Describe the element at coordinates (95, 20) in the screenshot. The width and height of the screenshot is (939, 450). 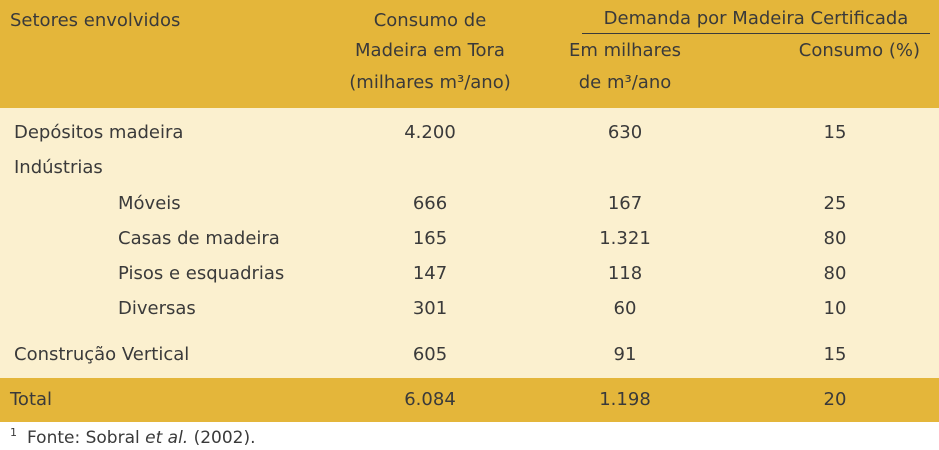
I see `header-sector: Setores envolvidos` at that location.